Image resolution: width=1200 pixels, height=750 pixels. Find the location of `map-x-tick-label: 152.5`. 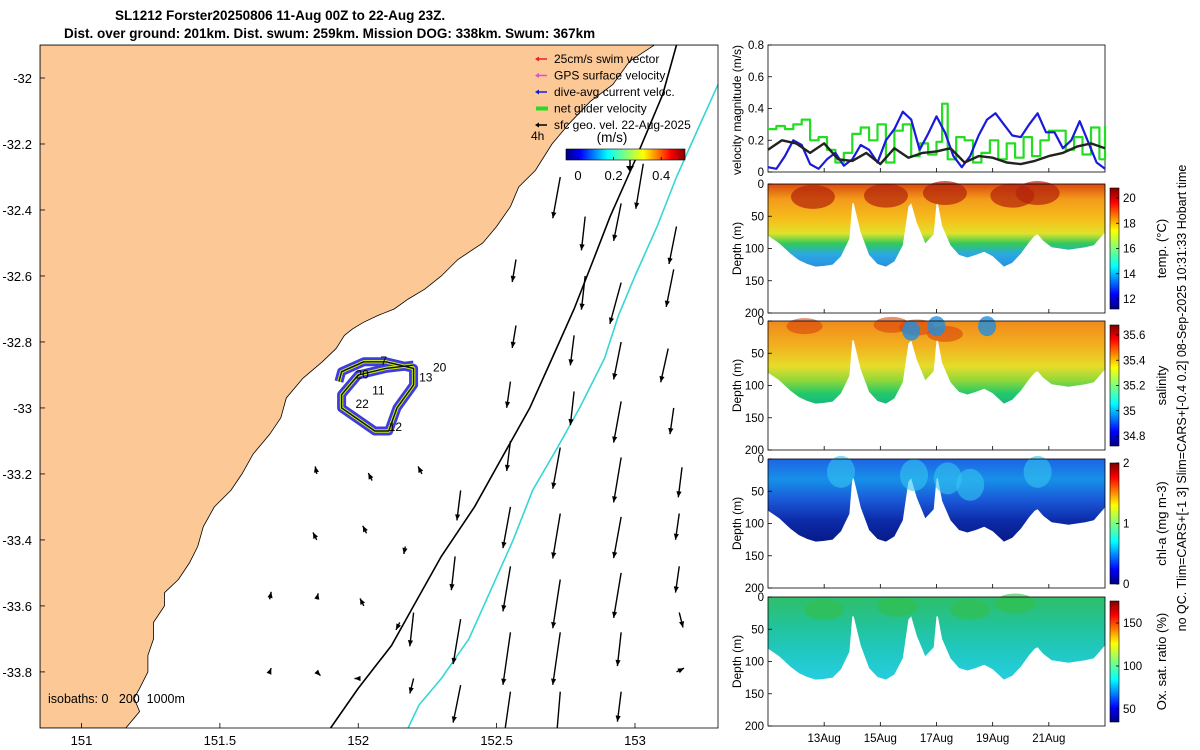

map-x-tick-label: 152.5 is located at coordinates (496, 740).